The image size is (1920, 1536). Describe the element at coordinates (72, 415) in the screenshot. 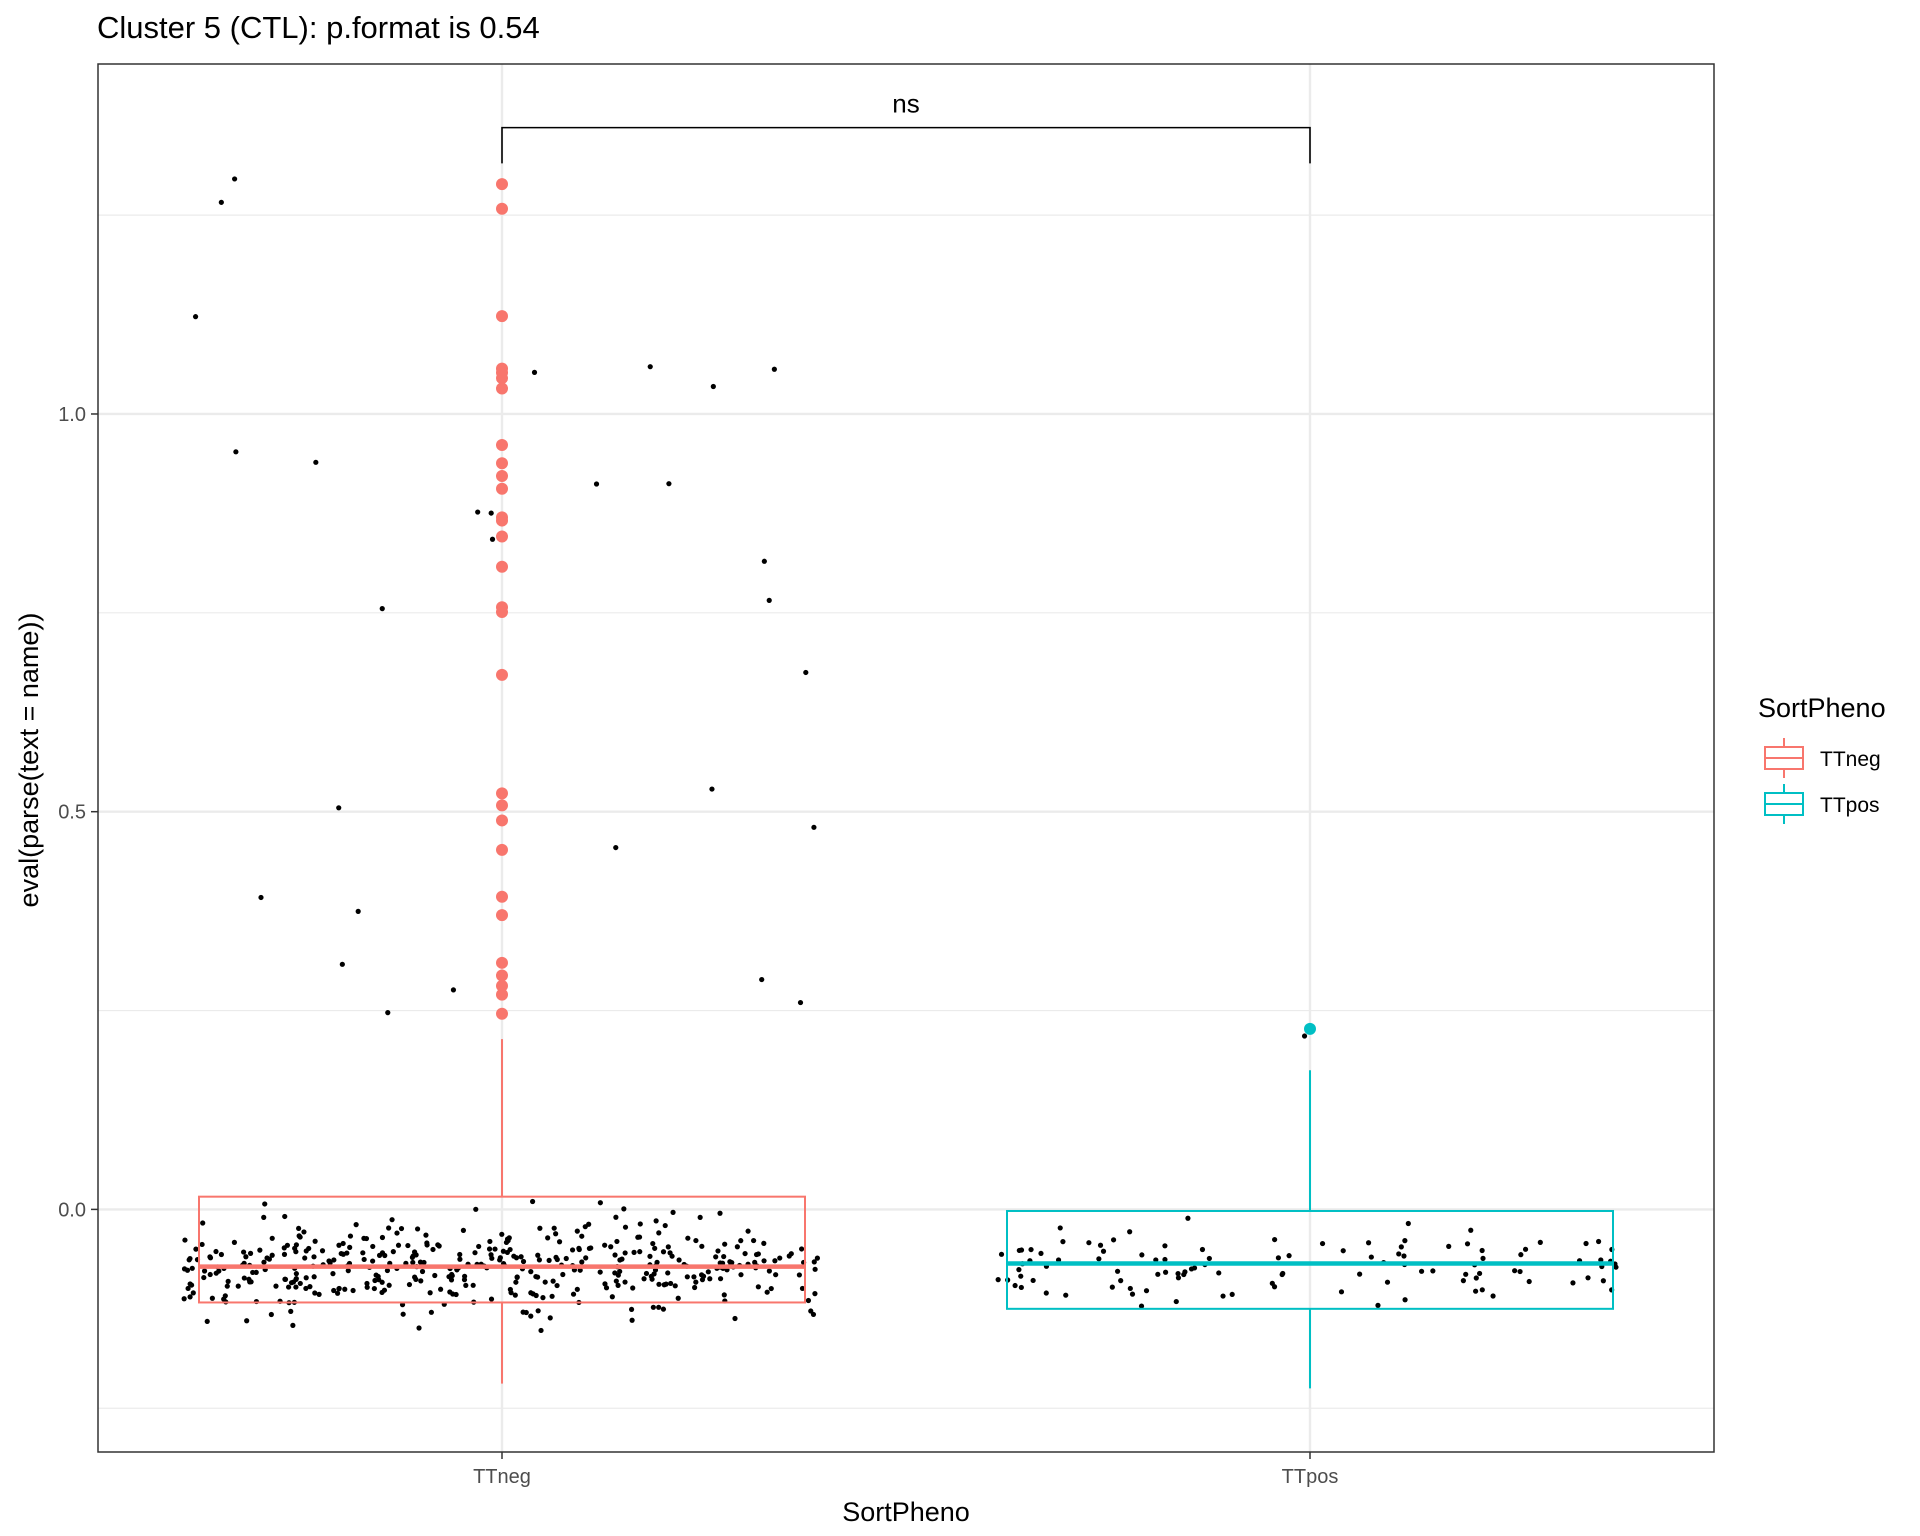

I see `y-tick-label: 1.0` at that location.